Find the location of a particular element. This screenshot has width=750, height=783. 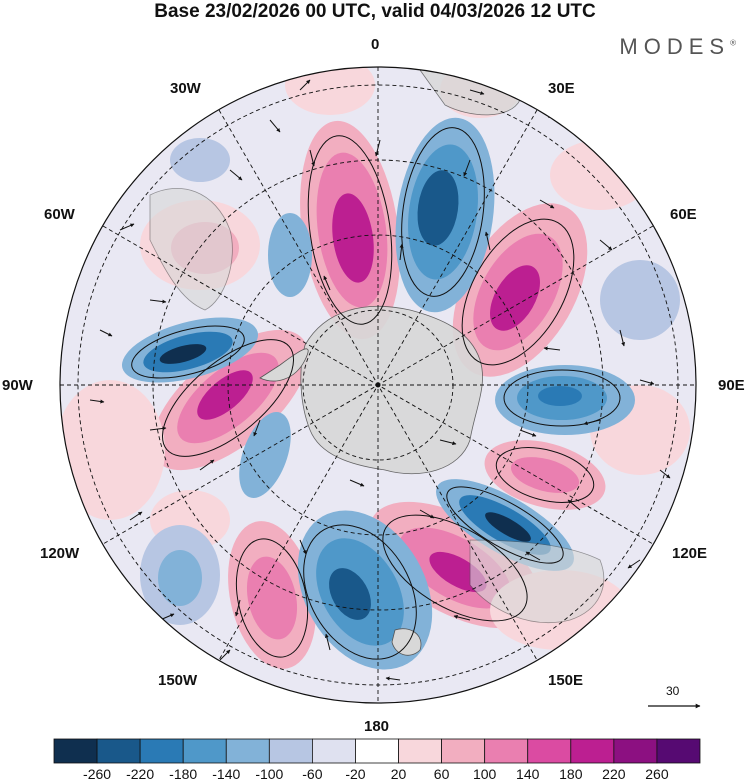

brand-text: MODES is located at coordinates (675, 46).